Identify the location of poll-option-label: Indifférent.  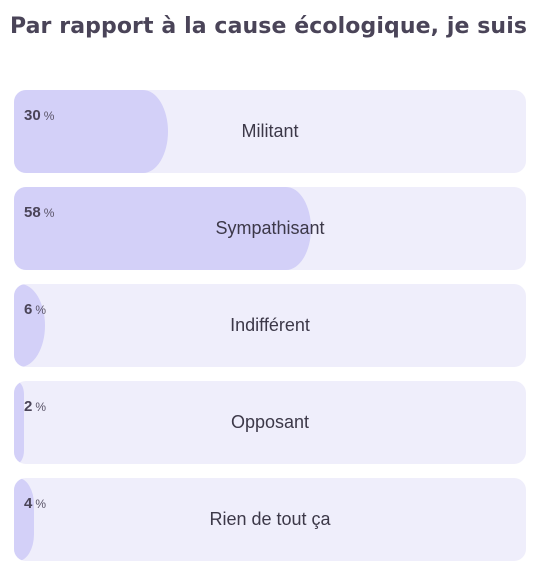
(270, 325).